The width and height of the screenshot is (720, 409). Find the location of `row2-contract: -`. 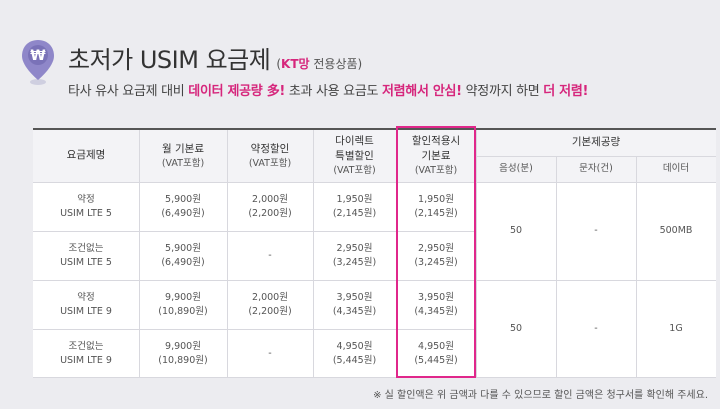

row2-contract: - is located at coordinates (270, 255).